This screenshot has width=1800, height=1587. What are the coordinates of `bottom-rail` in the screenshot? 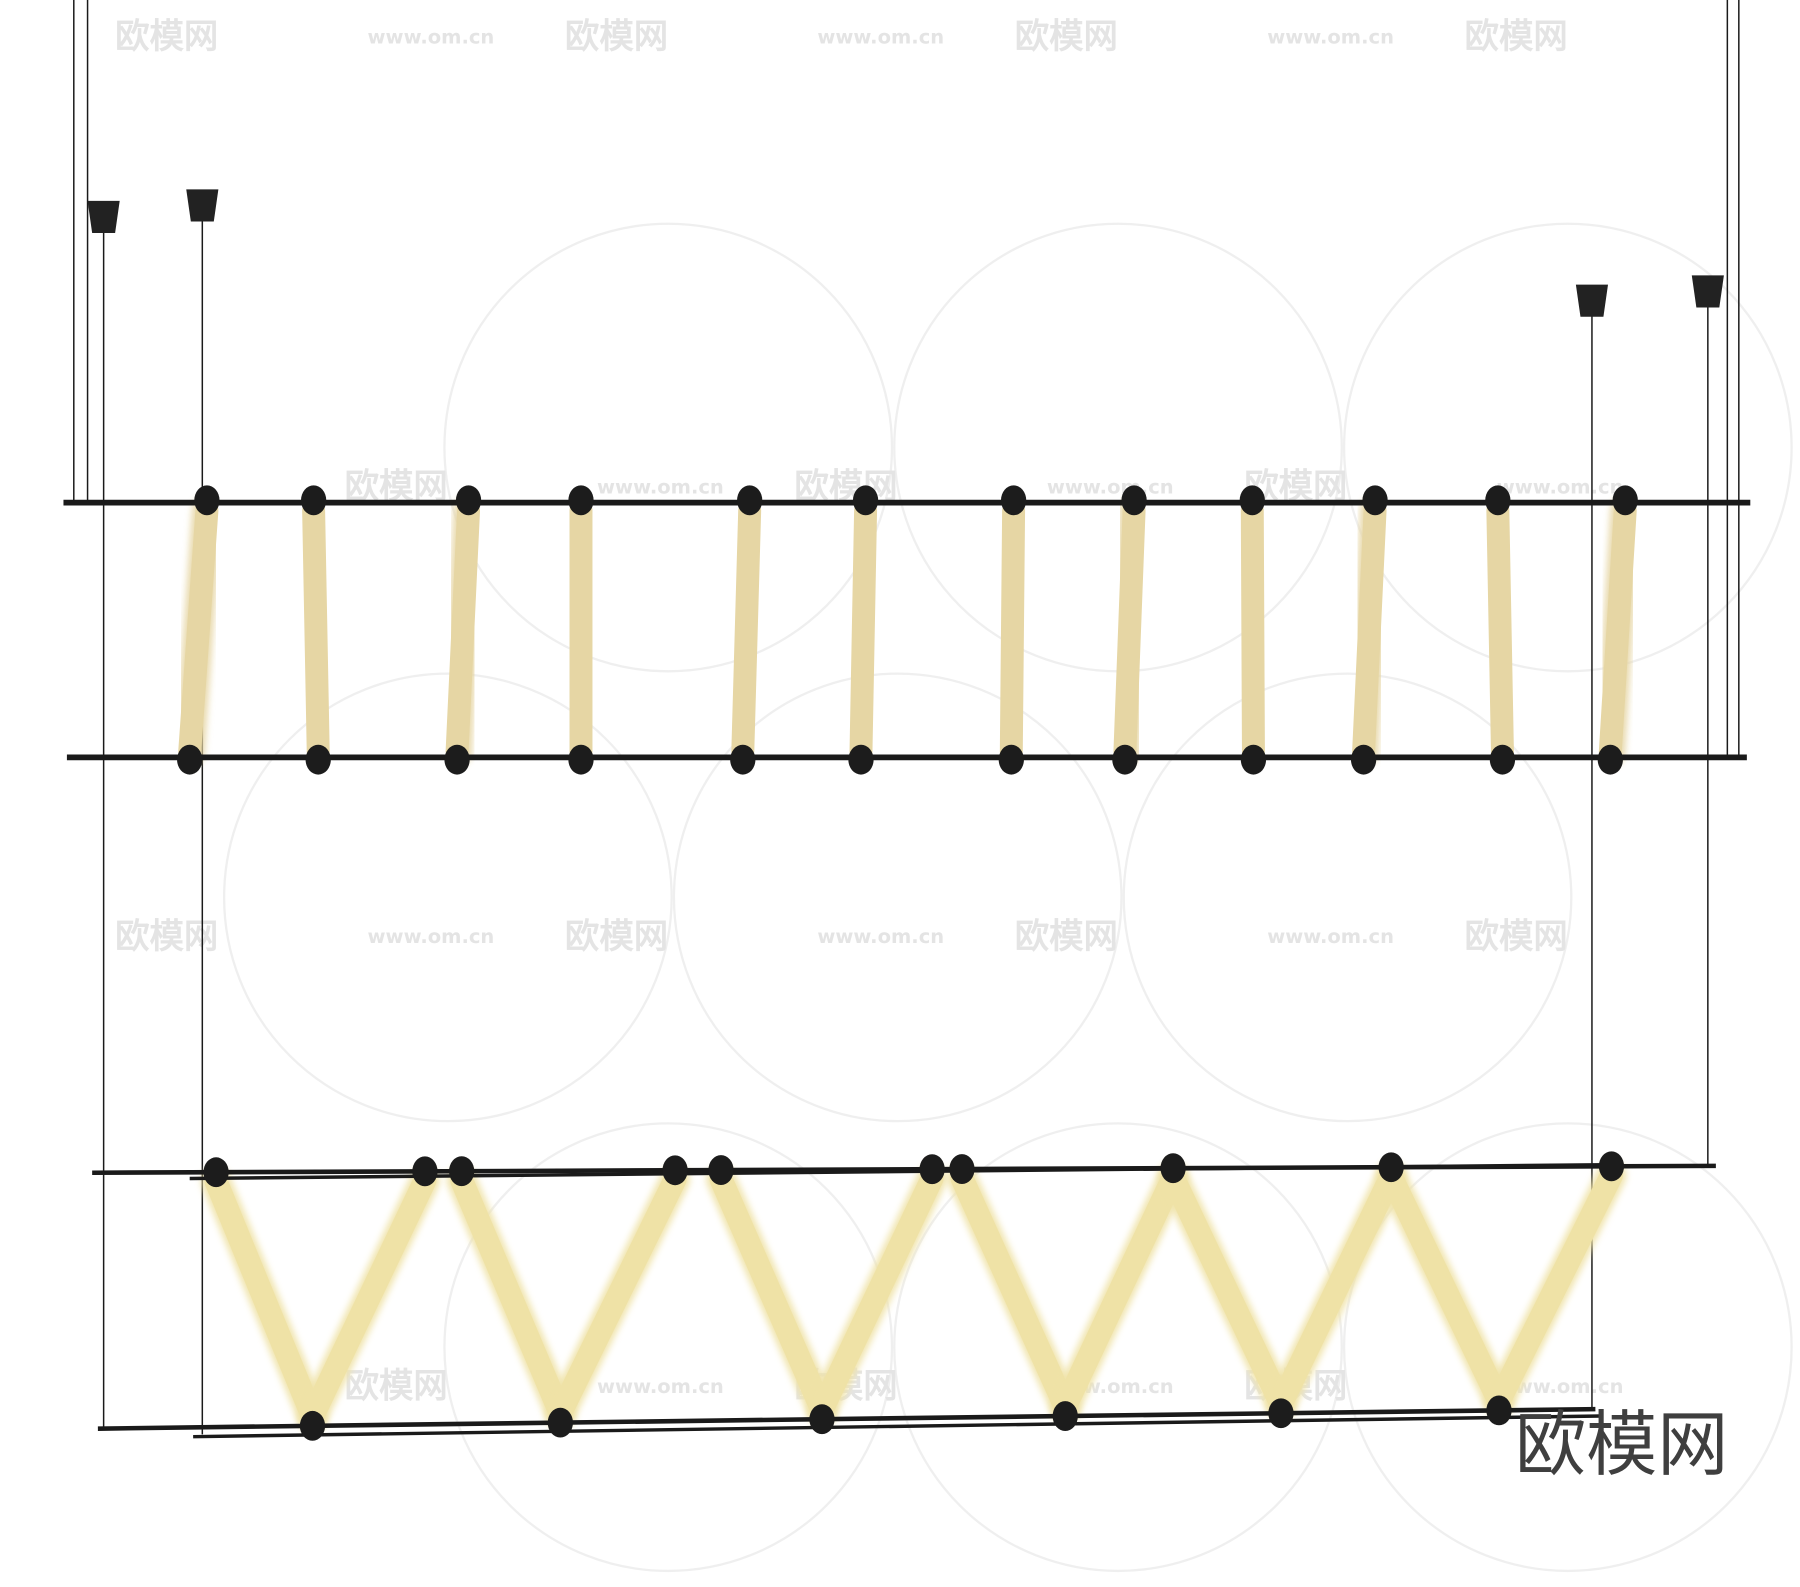 It's located at (846, 1418).